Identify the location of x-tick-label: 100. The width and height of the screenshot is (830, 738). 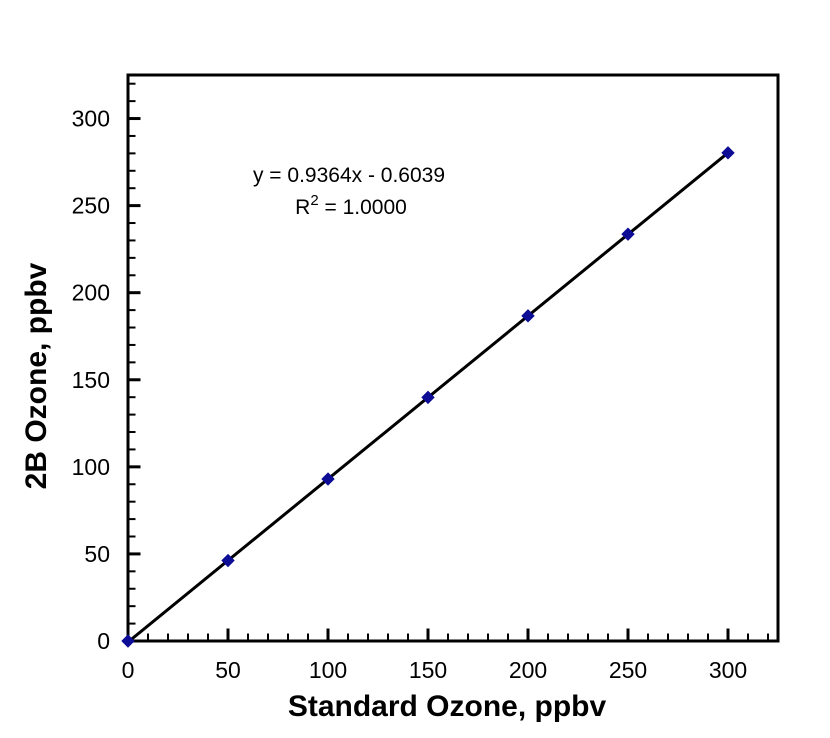
(328, 670).